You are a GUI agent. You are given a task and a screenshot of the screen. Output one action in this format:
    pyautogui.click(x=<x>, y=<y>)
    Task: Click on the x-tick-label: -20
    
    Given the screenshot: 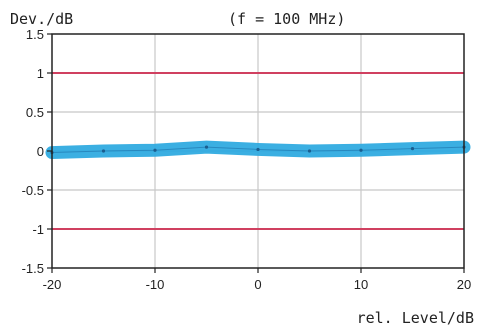 What is the action you would take?
    pyautogui.click(x=52, y=284)
    